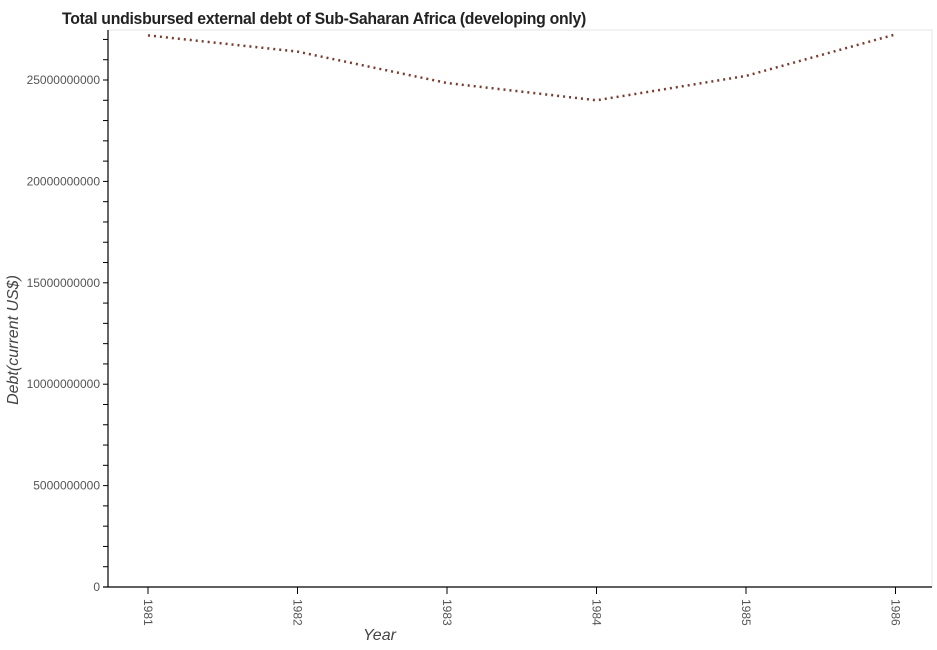 This screenshot has height=650, width=937. What do you see at coordinates (96, 587) in the screenshot?
I see `y-tick-label: 0` at bounding box center [96, 587].